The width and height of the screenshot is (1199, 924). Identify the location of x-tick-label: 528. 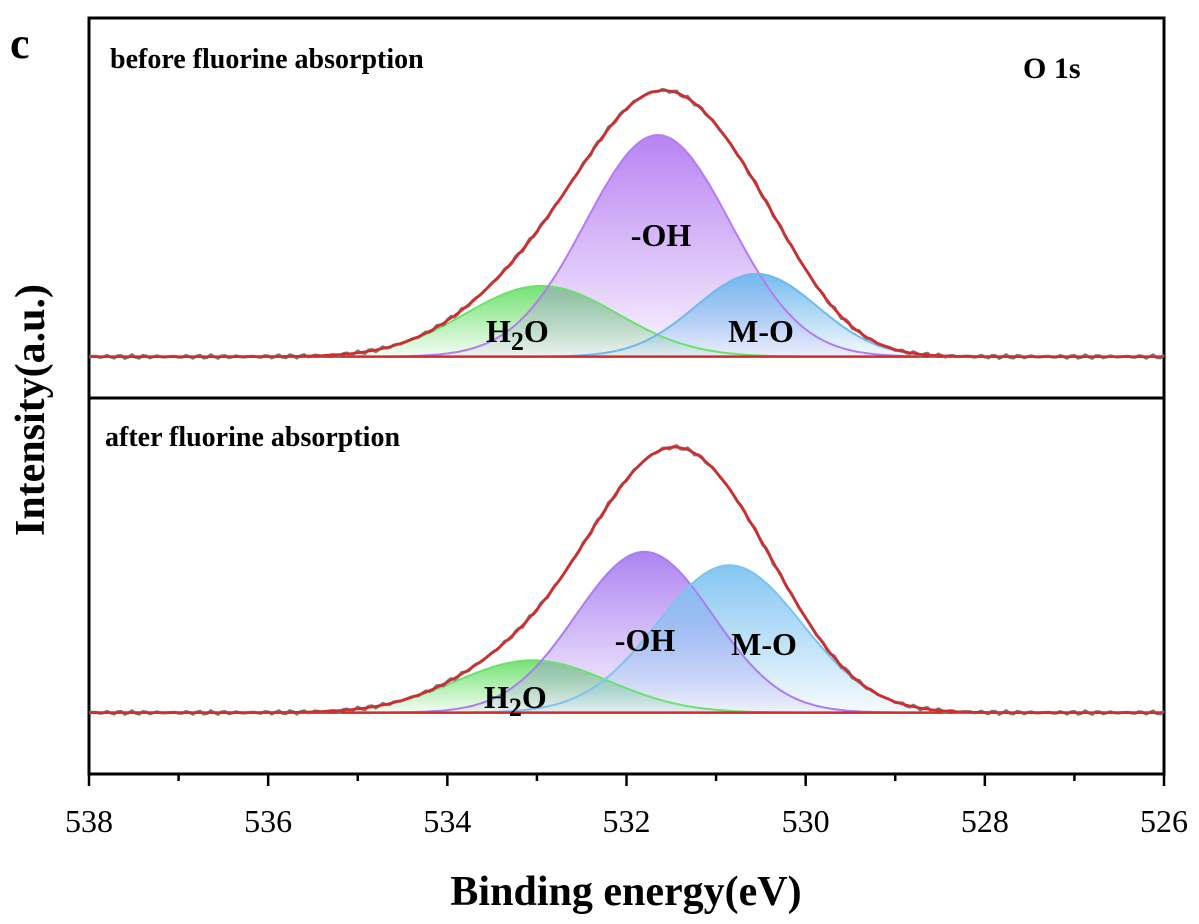
(985, 821).